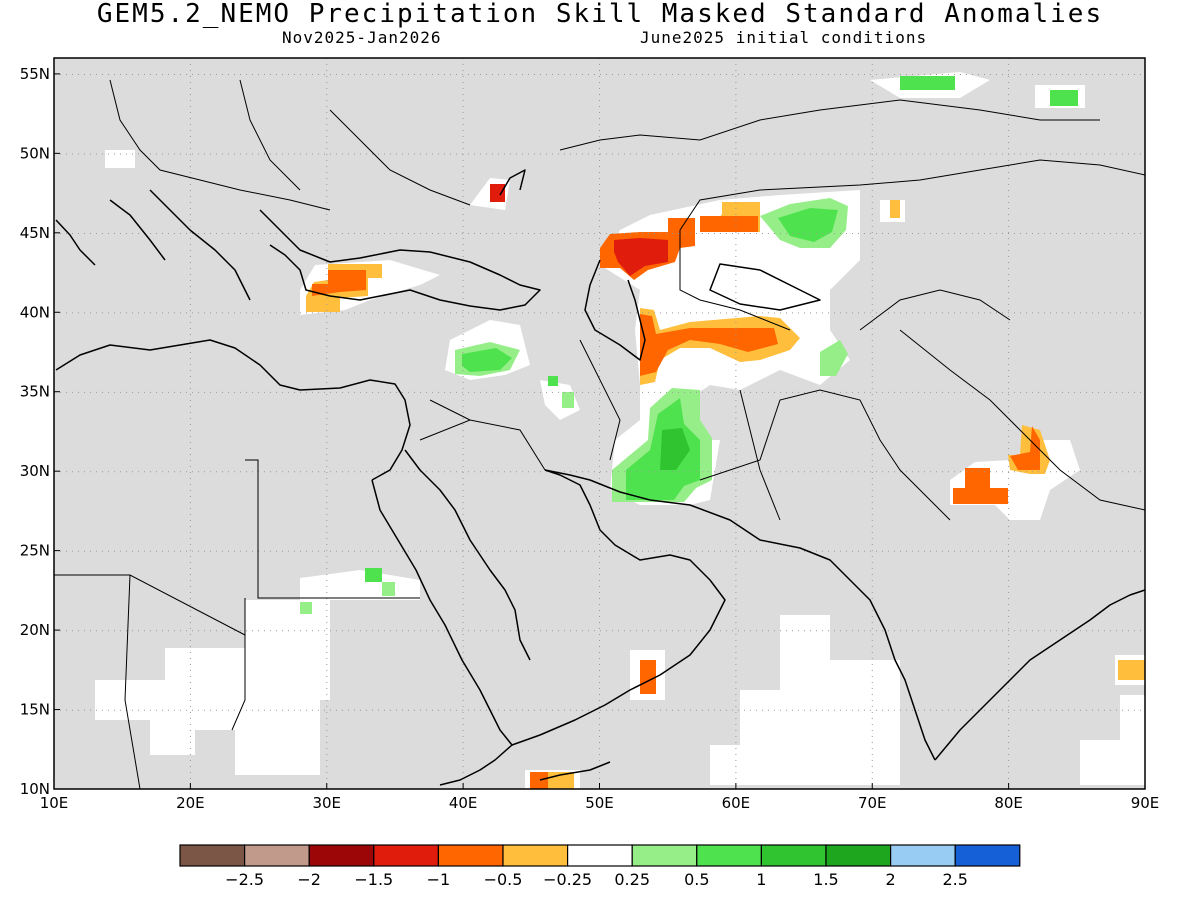 Image resolution: width=1200 pixels, height=900 pixels. I want to click on x-tick-label: 30E, so click(326, 803).